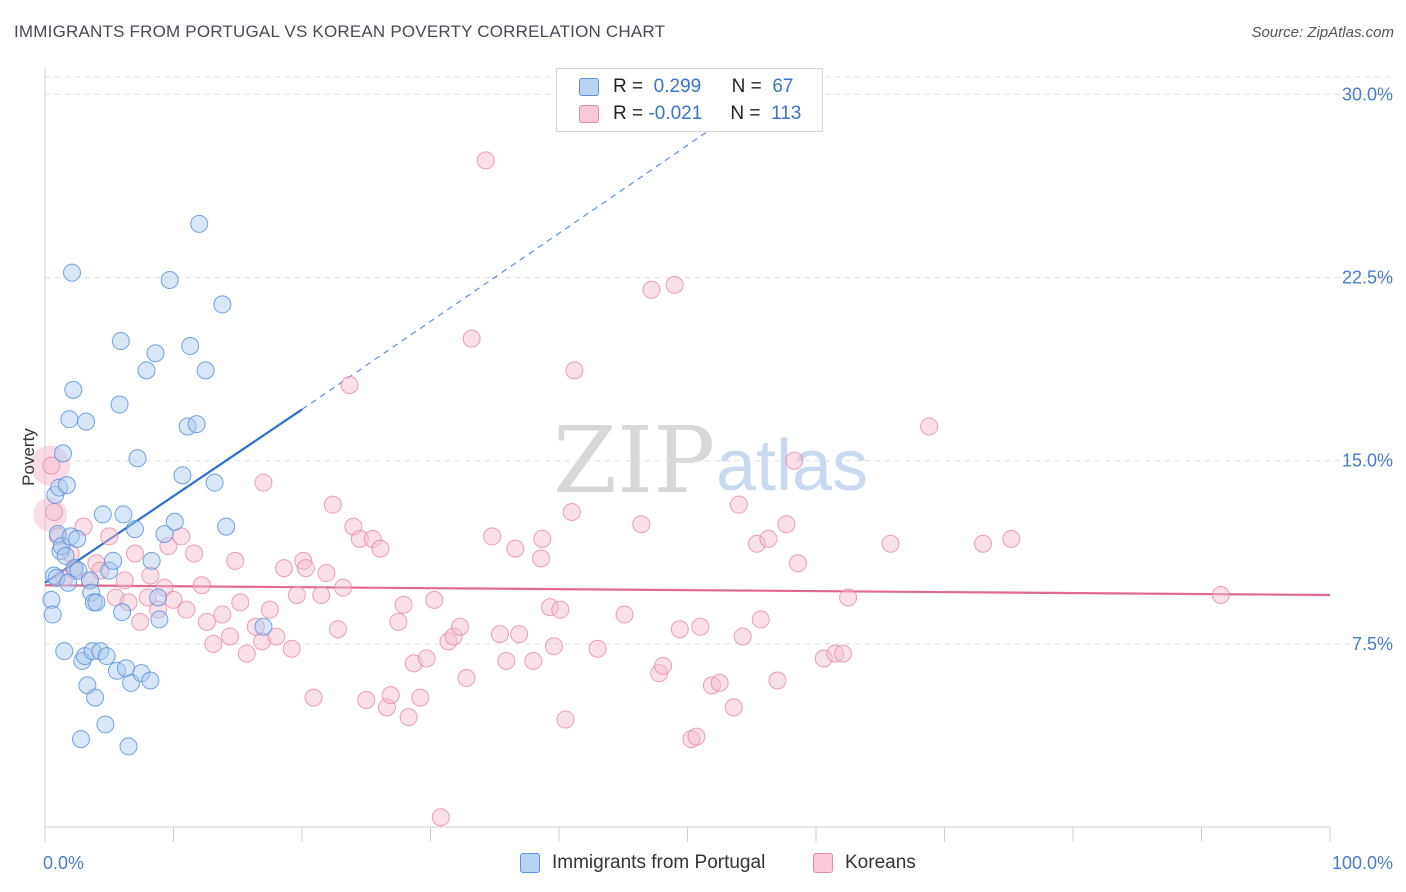 This screenshot has height=892, width=1406. I want to click on watermark: ZIP atlas, so click(710, 460).